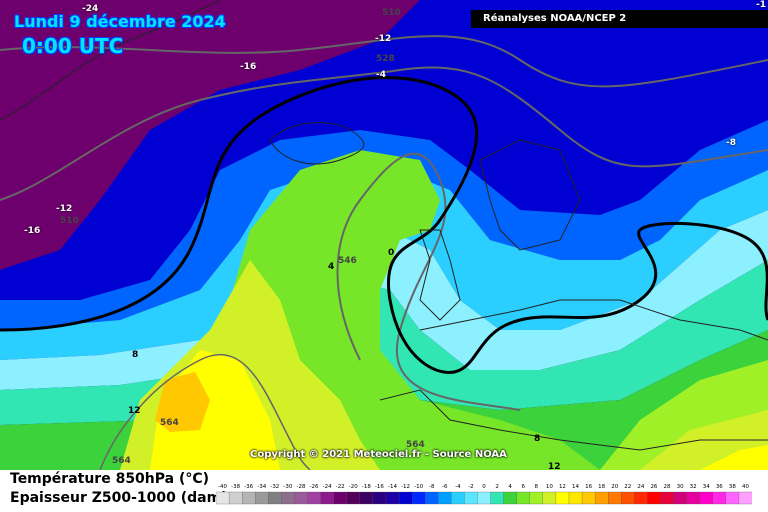 The width and height of the screenshot is (768, 512). Describe the element at coordinates (719, 487) in the screenshot. I see `scale-tick-label: 36` at that location.